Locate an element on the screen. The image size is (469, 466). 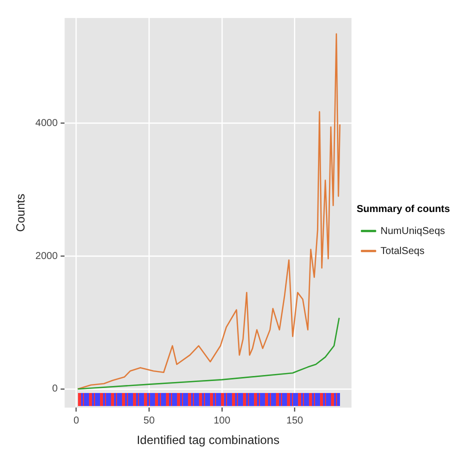
x-tick-label: 0 is located at coordinates (77, 420).